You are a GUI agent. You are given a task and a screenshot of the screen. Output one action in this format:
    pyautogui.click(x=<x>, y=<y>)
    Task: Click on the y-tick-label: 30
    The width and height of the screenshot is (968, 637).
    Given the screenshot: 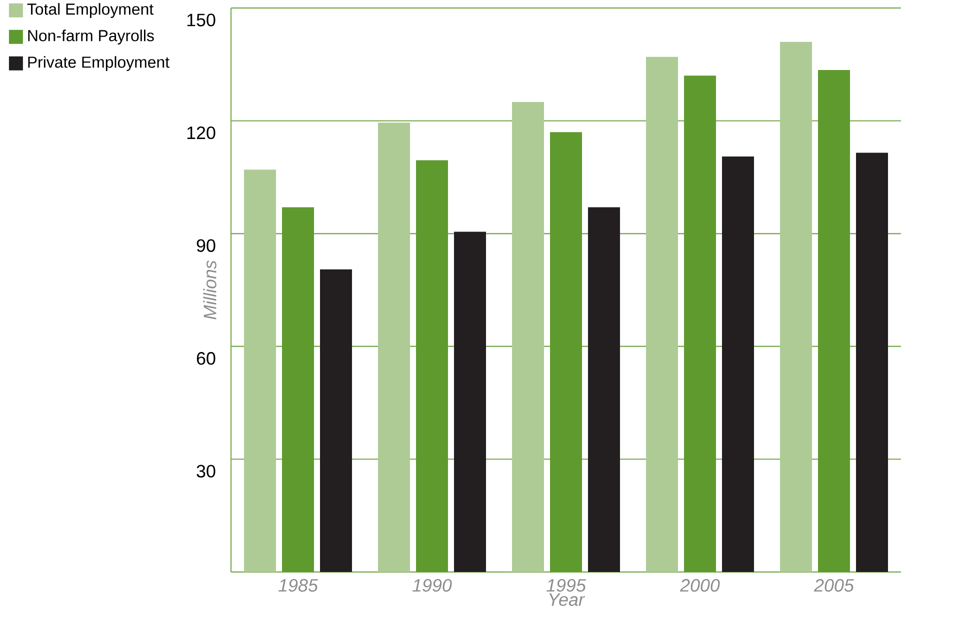 What is the action you would take?
    pyautogui.click(x=206, y=471)
    